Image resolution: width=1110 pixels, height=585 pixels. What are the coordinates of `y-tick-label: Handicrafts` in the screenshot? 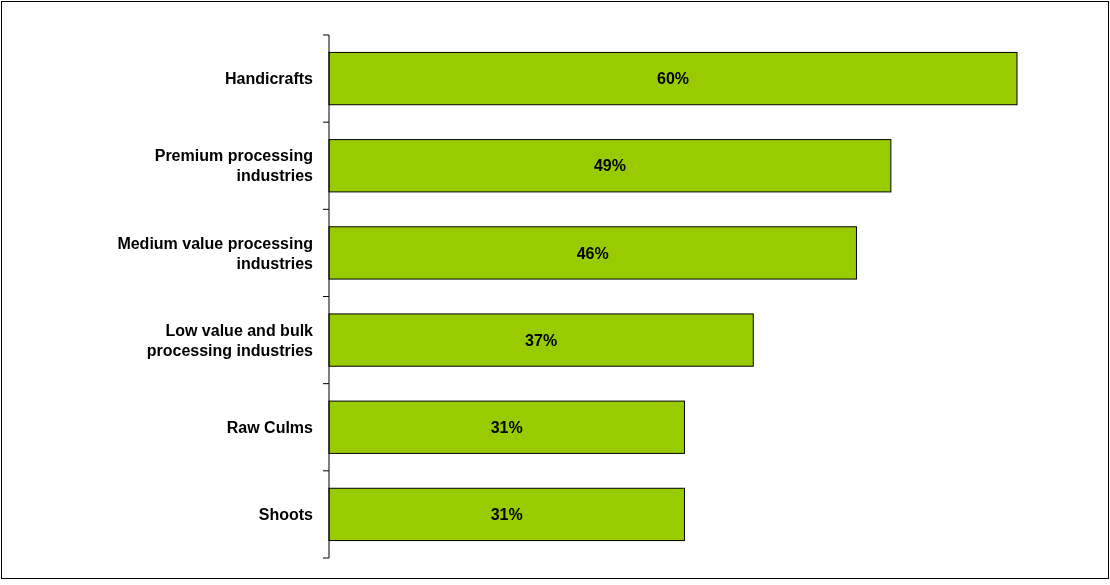 It's located at (269, 79).